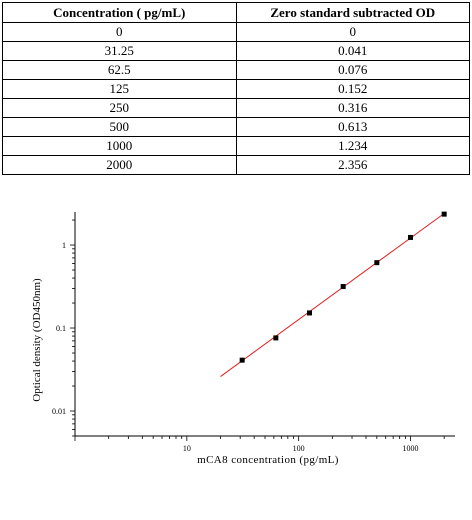 This screenshot has width=472, height=520. I want to click on cell-concentration: 1000, so click(119, 146).